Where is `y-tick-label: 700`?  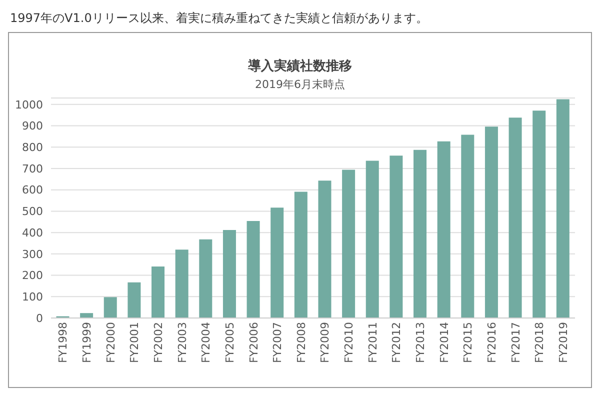
y-tick-label: 700 is located at coordinates (32, 169).